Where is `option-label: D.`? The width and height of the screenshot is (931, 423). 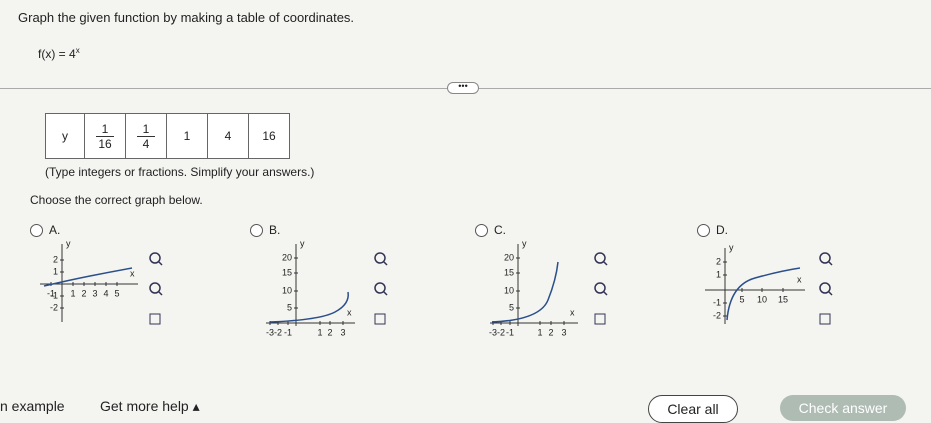
option-label: D. is located at coordinates (722, 230).